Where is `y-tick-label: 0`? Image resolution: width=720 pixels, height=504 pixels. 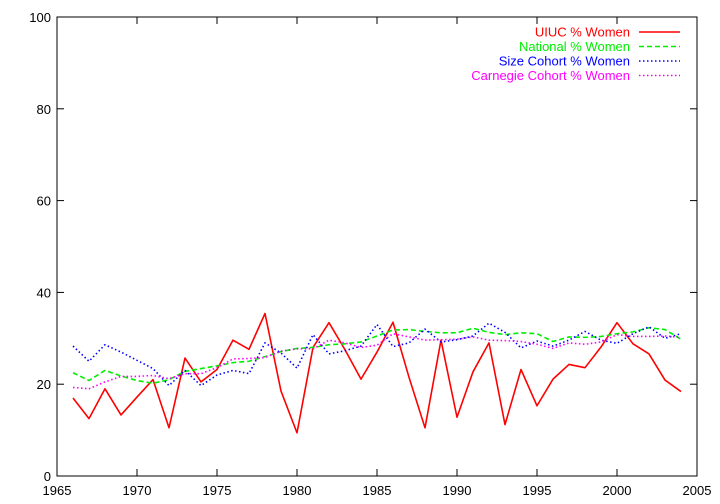
y-tick-label: 0 is located at coordinates (47, 476).